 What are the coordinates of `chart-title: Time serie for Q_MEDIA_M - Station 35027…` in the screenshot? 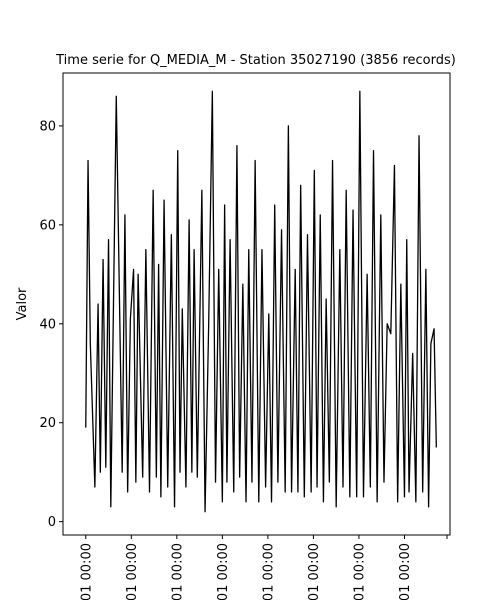 It's located at (255, 60).